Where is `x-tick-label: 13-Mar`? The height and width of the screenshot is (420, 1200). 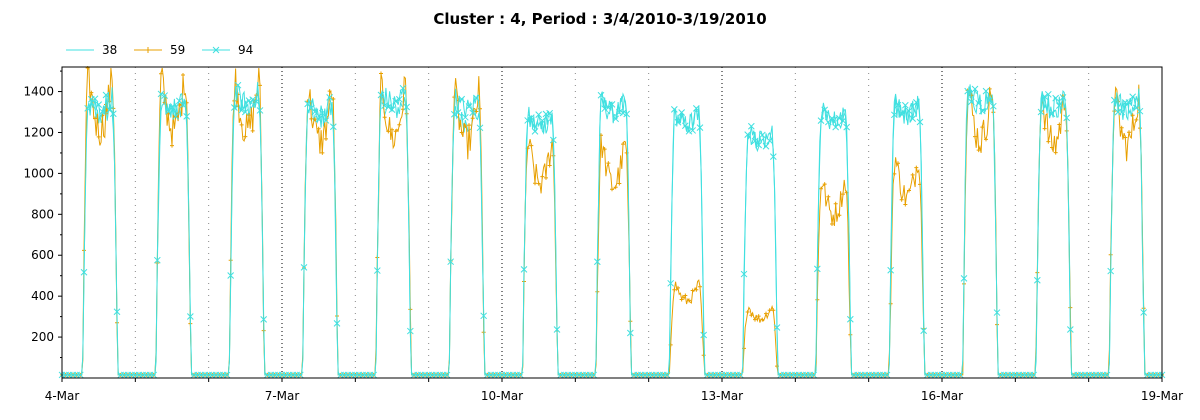 x-tick-label: 13-Mar is located at coordinates (722, 396).